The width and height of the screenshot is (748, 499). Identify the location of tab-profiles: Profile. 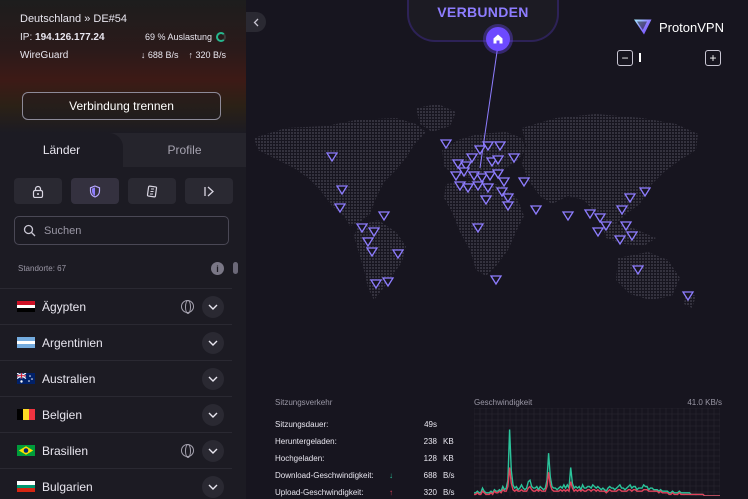
(184, 150).